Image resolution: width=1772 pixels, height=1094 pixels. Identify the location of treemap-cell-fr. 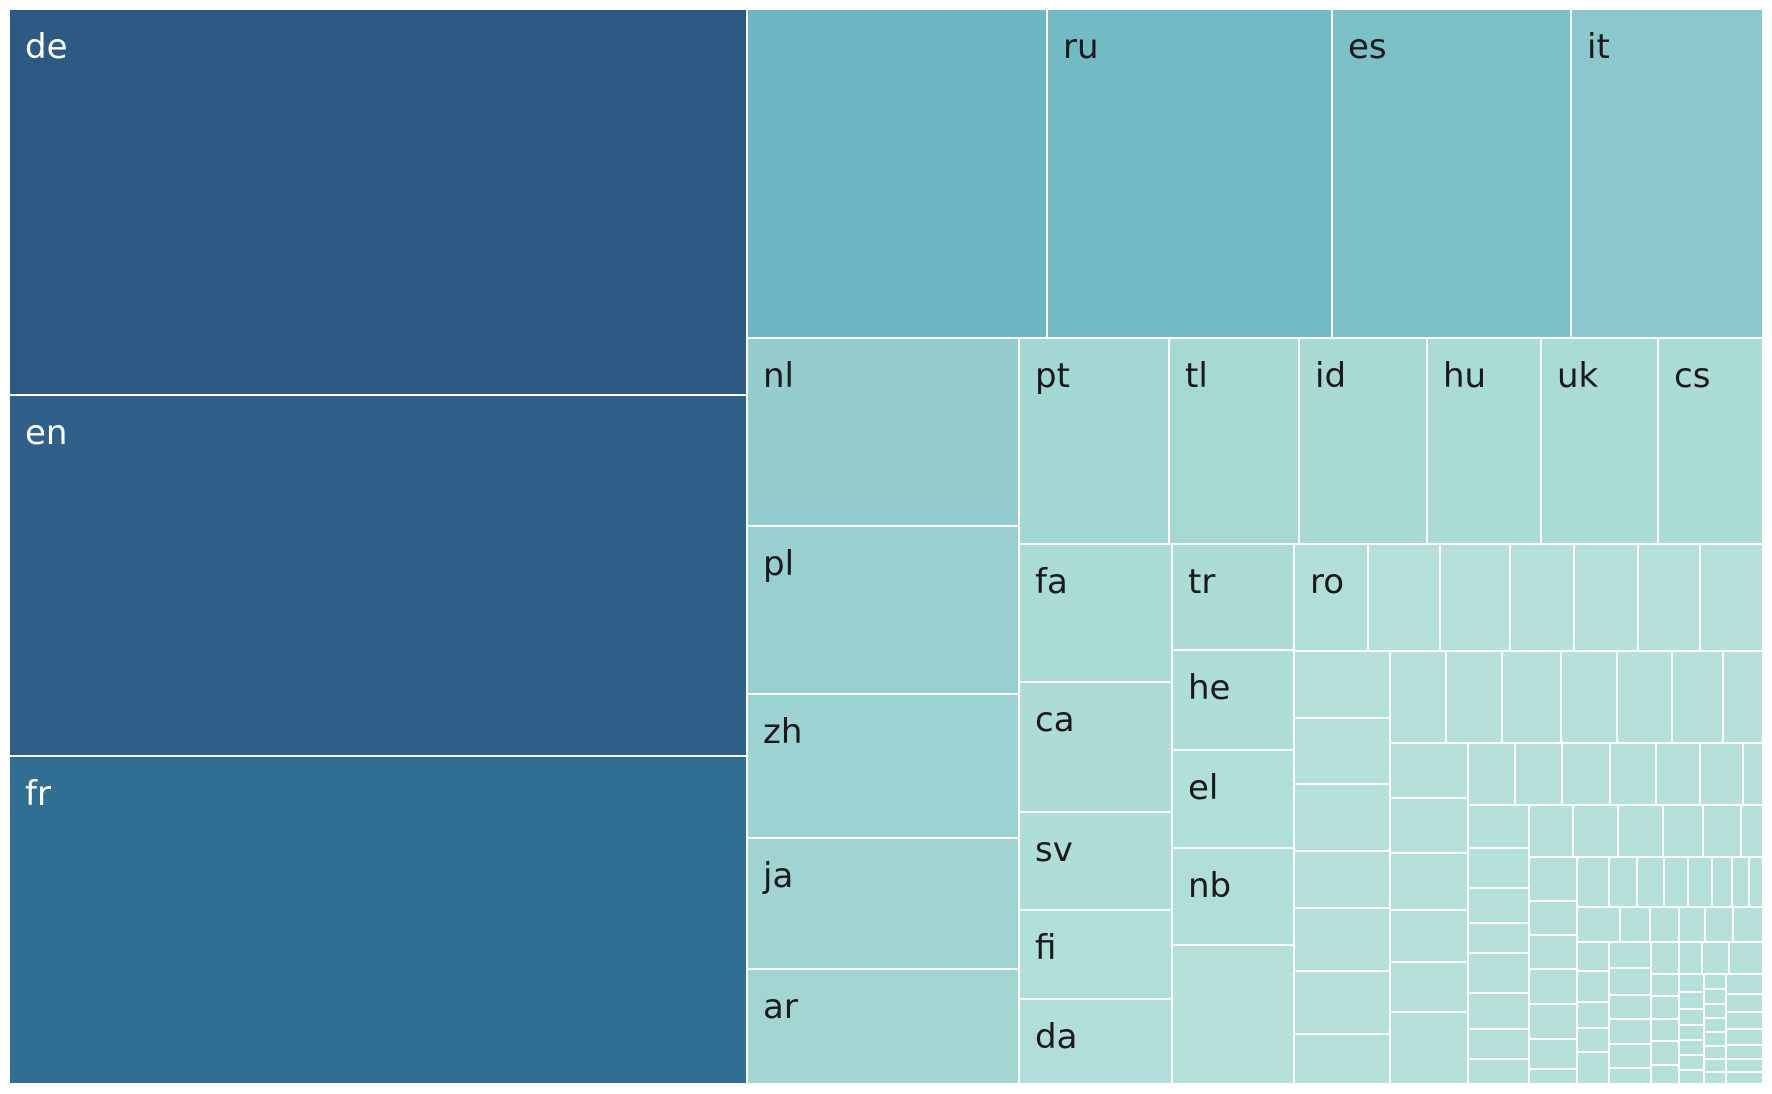
(378, 920).